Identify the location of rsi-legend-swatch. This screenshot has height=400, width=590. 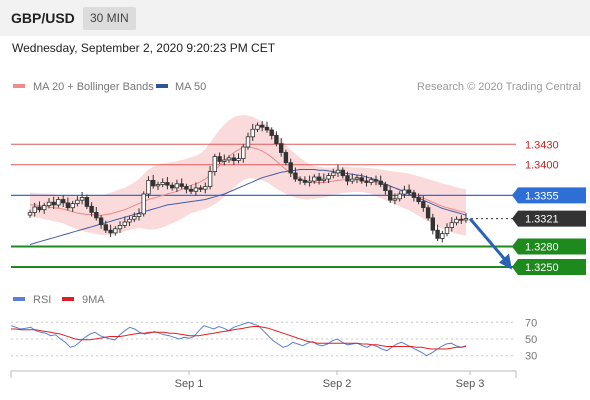
(19, 299).